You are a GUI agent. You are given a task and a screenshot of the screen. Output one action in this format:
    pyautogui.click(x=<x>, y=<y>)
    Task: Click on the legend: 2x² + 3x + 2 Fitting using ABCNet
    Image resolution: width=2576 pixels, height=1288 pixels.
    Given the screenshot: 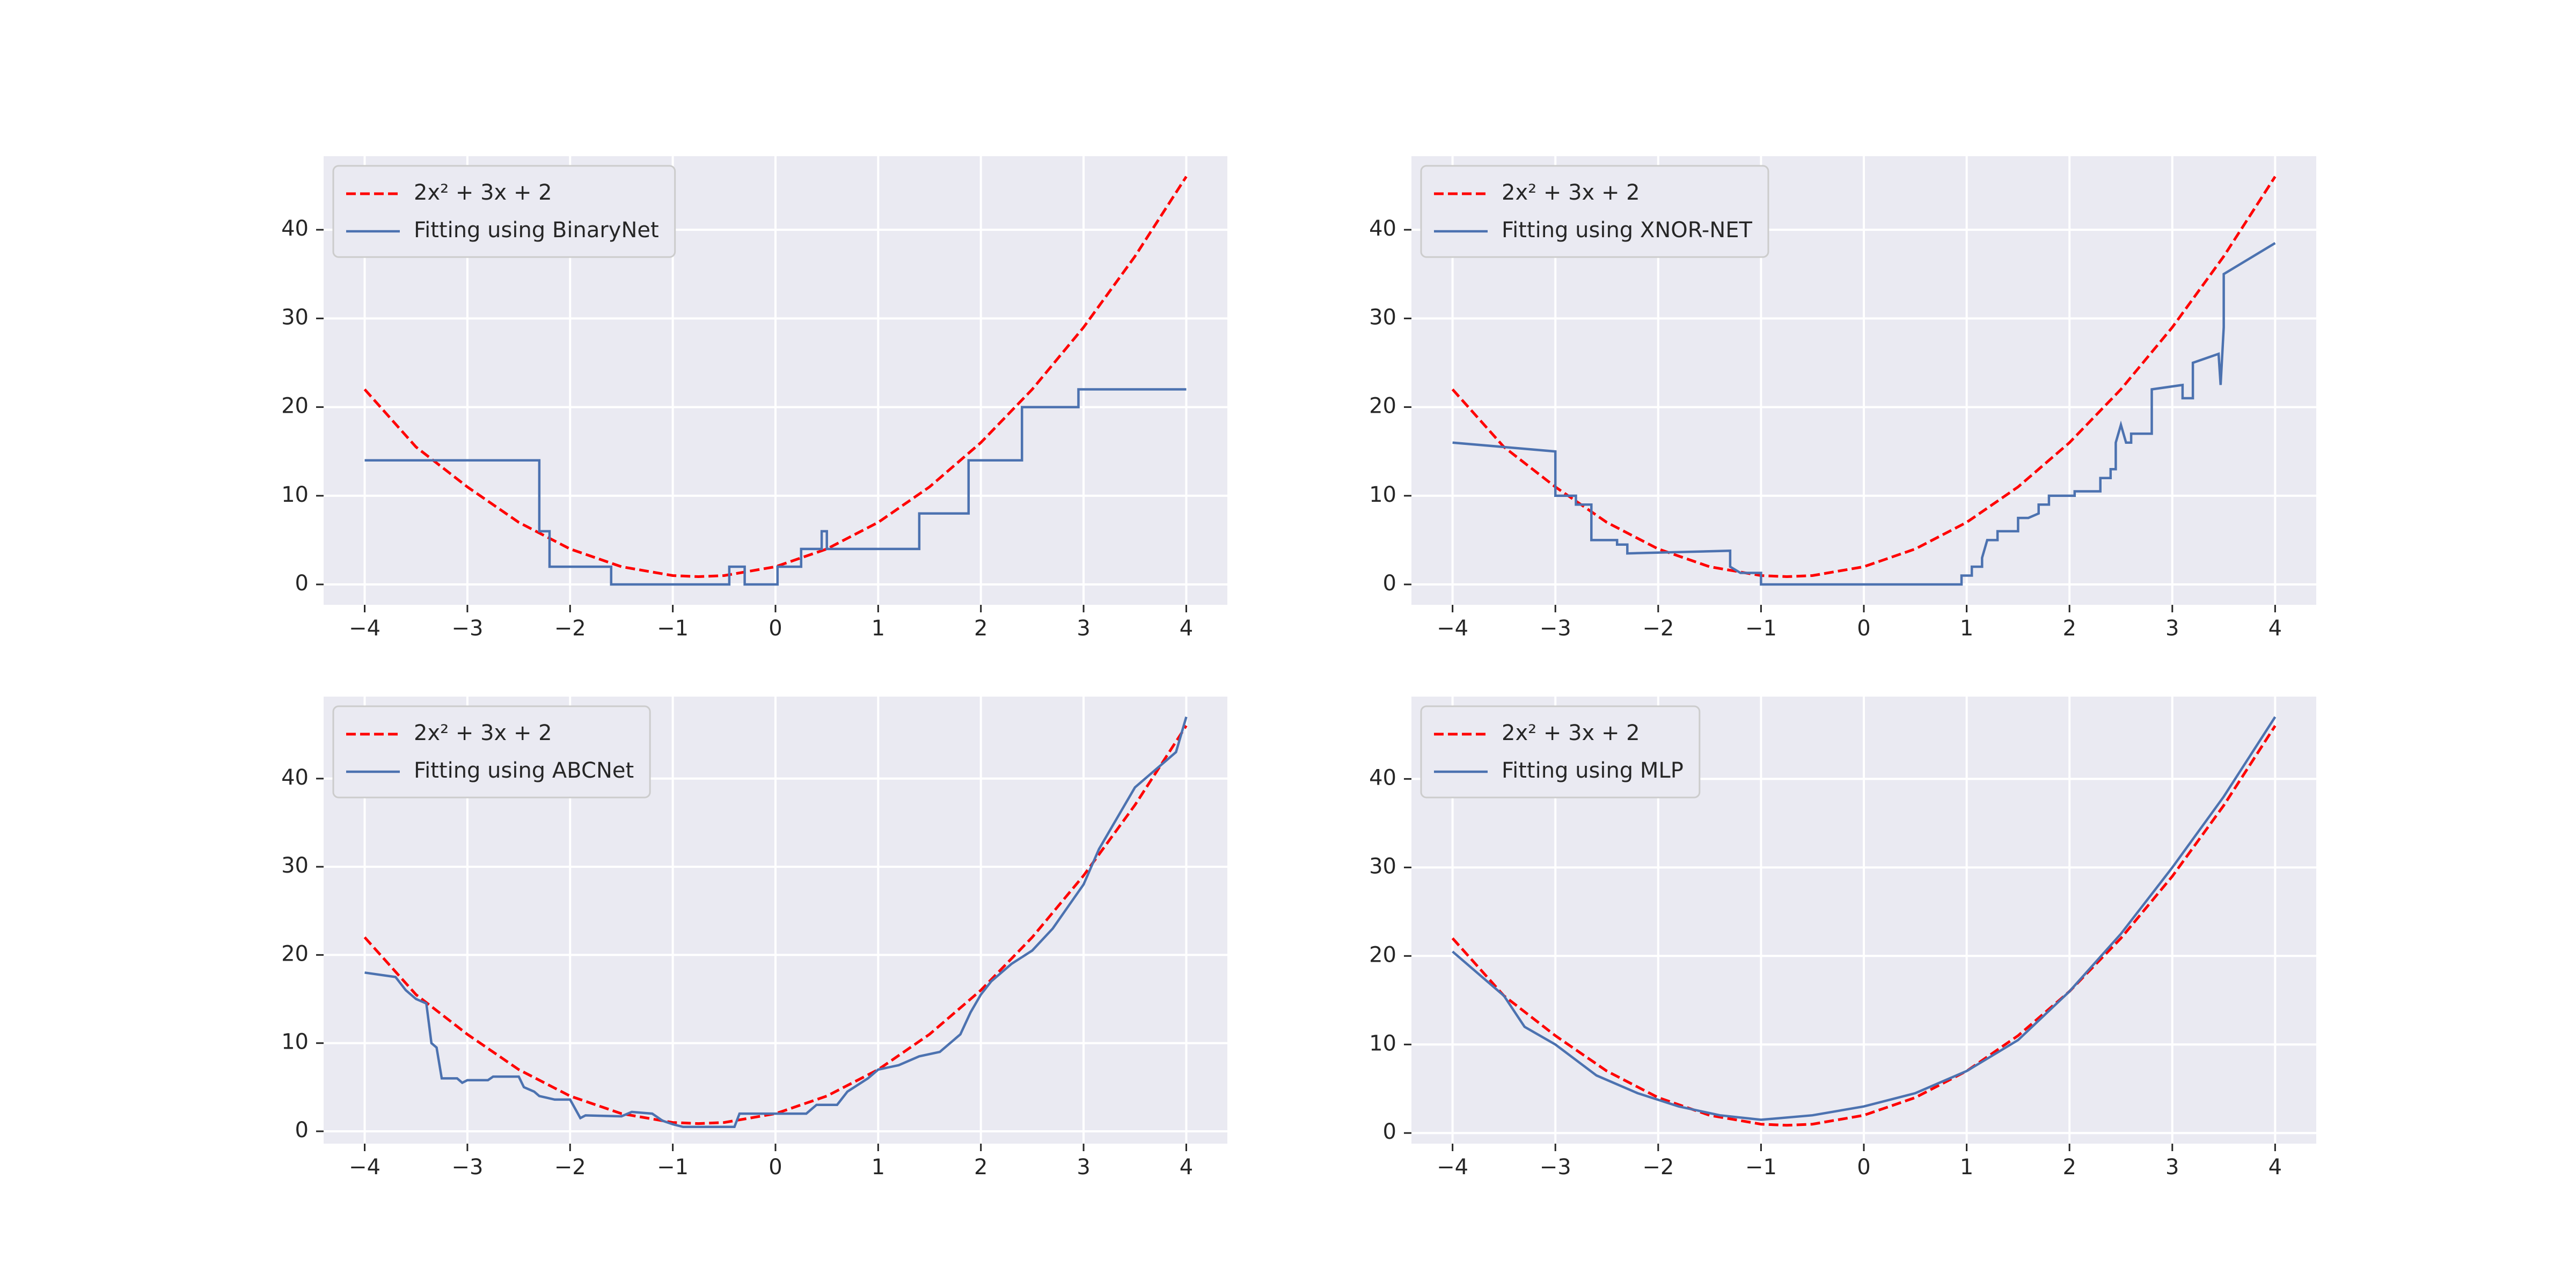 What is the action you would take?
    pyautogui.click(x=491, y=752)
    